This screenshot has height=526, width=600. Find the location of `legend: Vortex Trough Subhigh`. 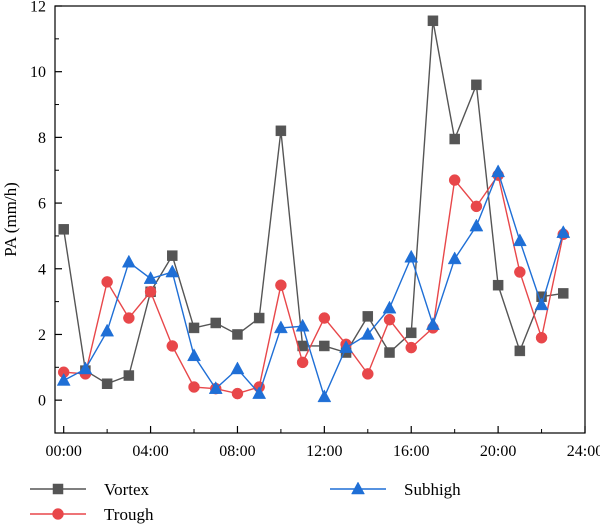

legend: Vortex Trough Subhigh is located at coordinates (245, 502).